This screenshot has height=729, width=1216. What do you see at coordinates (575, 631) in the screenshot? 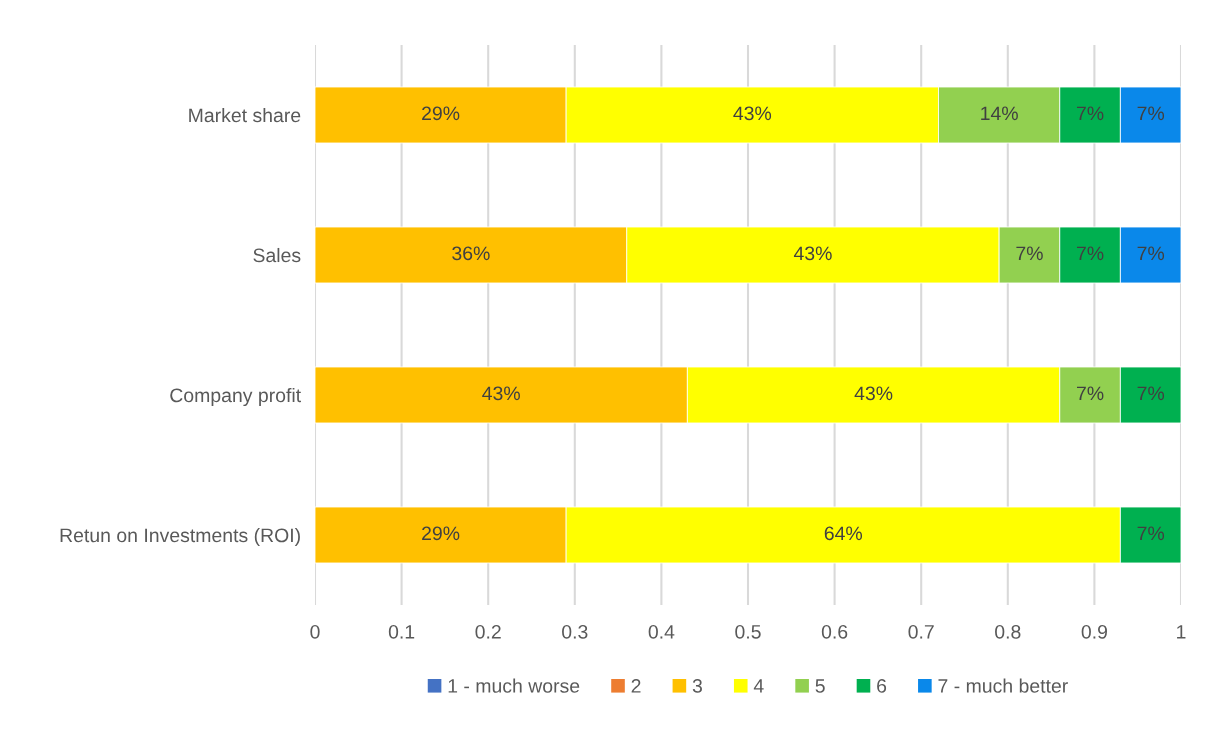
I see `x-tick-label: 0.3` at bounding box center [575, 631].